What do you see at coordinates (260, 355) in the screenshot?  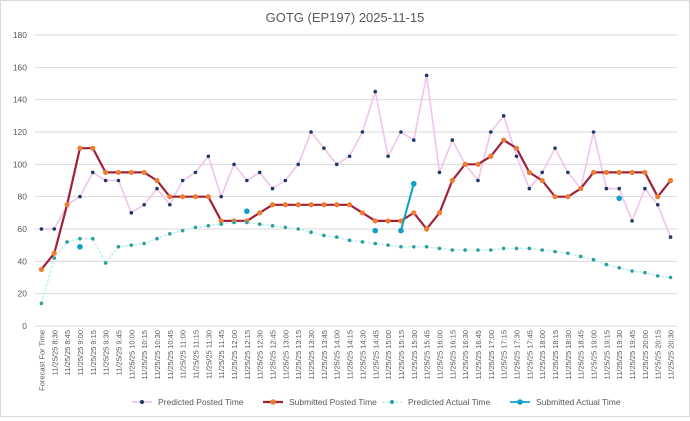 I see `x-tick-label: 11/25/25 12:30` at bounding box center [260, 355].